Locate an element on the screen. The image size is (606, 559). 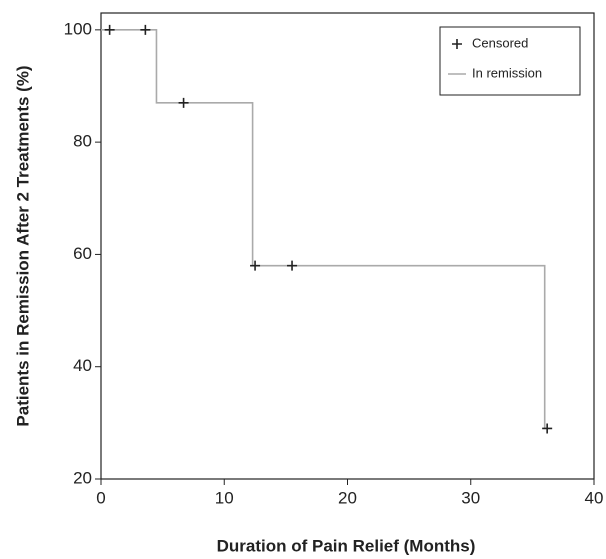
x-tick-label: 20 is located at coordinates (347, 497).